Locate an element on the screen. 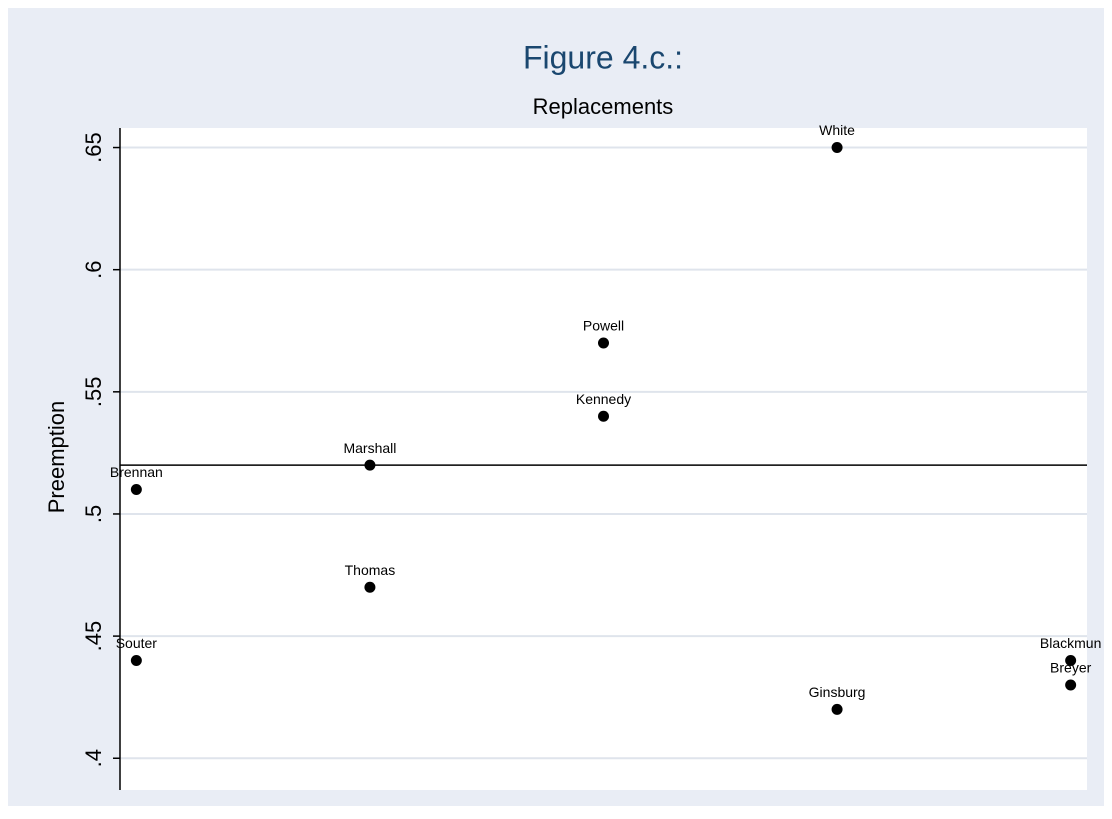 The image size is (1112, 819). y-tick-label: .45 is located at coordinates (93, 636).